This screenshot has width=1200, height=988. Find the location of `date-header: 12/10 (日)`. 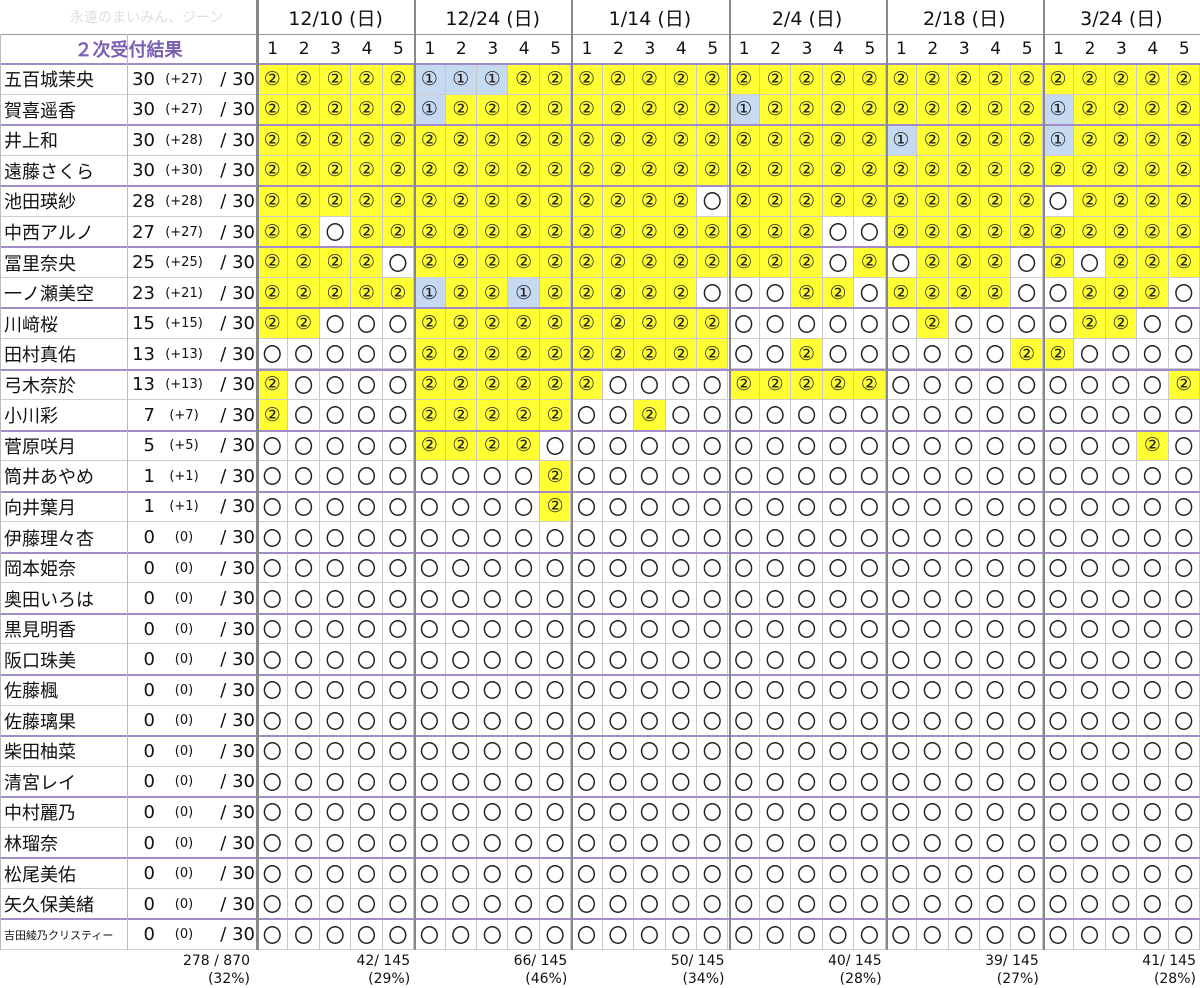

date-header: 12/10 (日) is located at coordinates (335, 18).